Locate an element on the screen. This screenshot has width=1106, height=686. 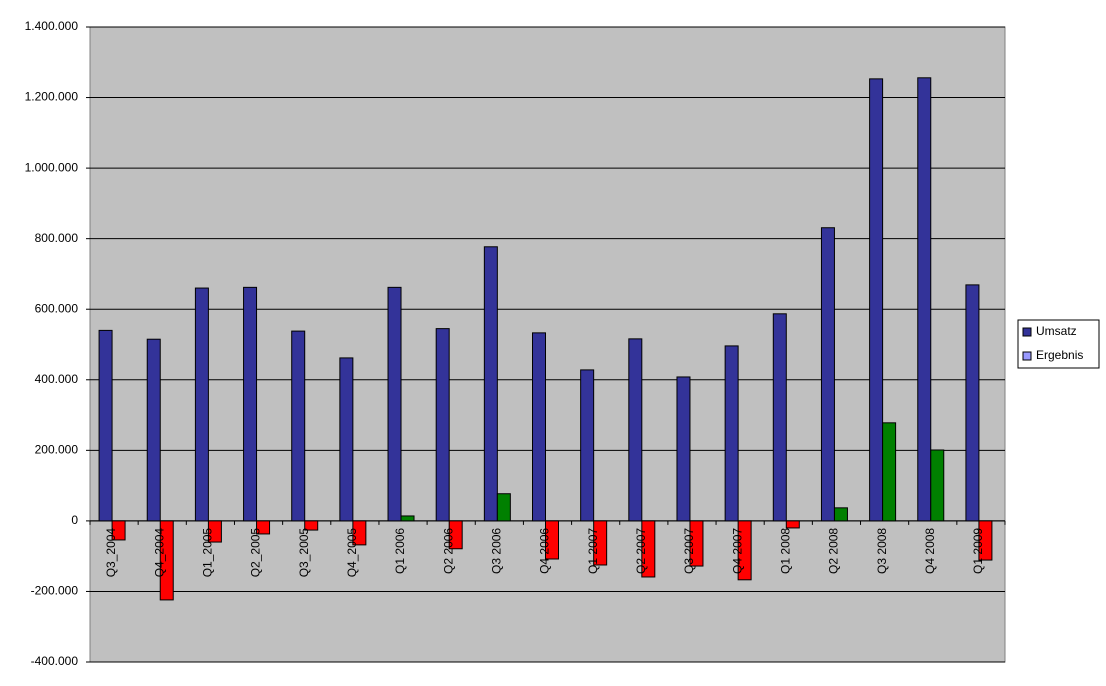
x-tick-label: Q2_2005 is located at coordinates (256, 553).